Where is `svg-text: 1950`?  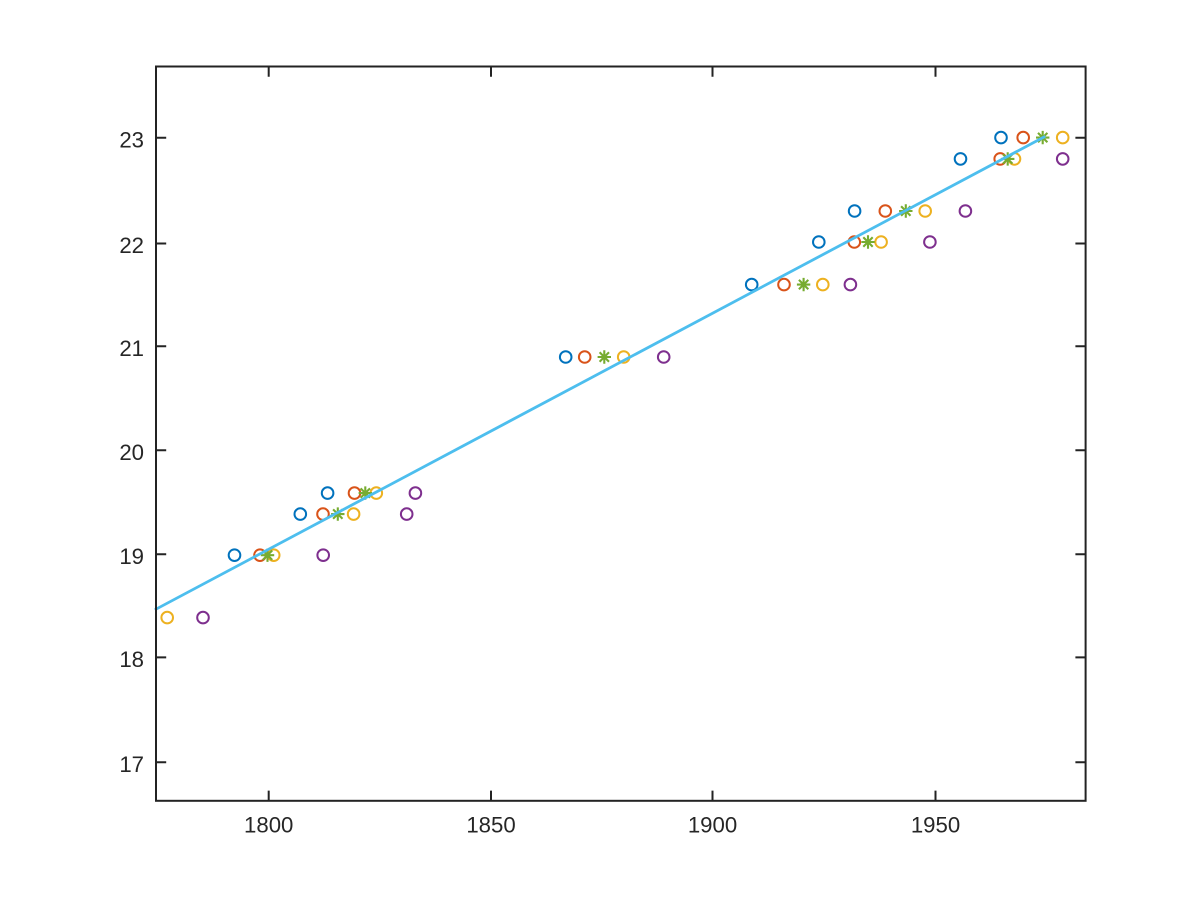
svg-text: 1950 is located at coordinates (935, 824).